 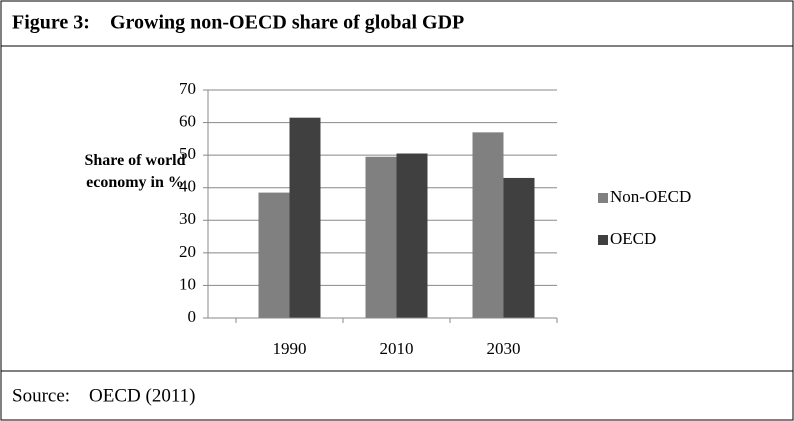 What do you see at coordinates (187, 120) in the screenshot?
I see `y-tick-label: 60` at bounding box center [187, 120].